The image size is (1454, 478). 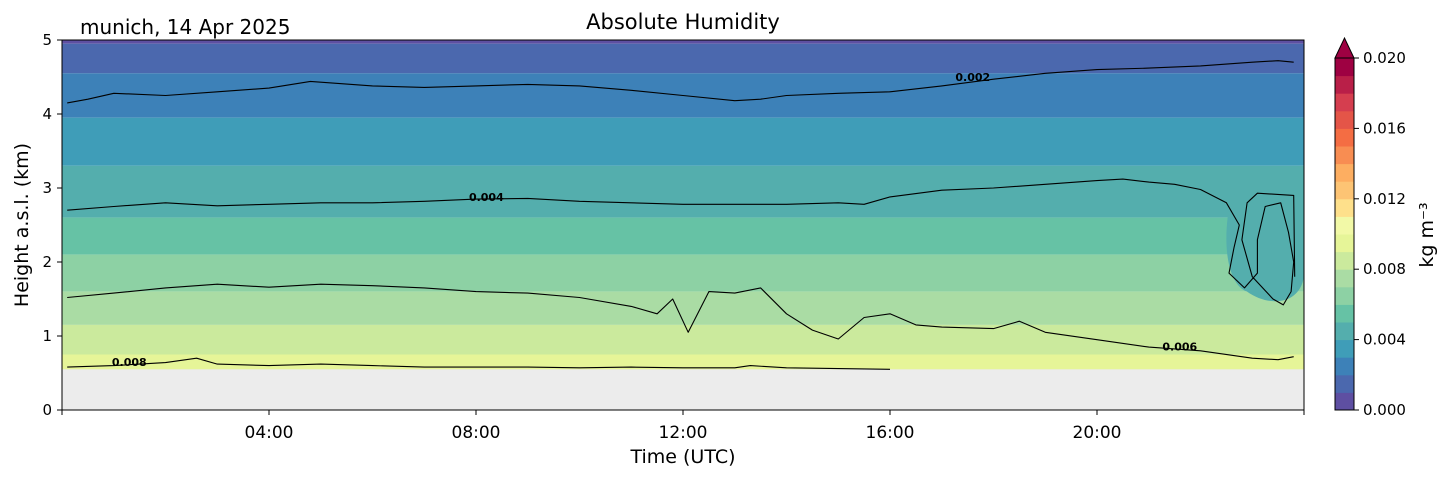 What do you see at coordinates (47, 40) in the screenshot?
I see `y-tick-label: 5` at bounding box center [47, 40].